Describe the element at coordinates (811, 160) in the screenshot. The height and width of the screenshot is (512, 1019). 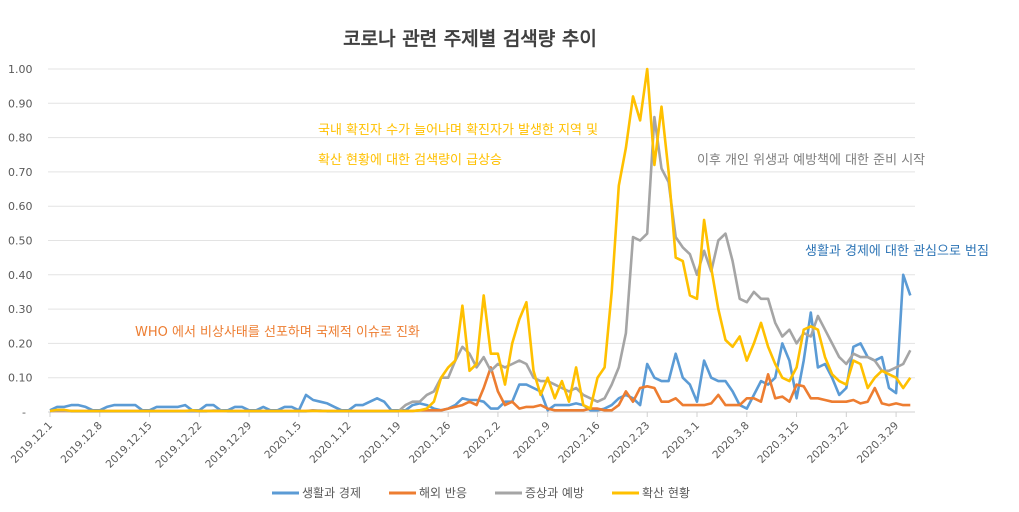
I see `annotation-hygiene: 이후 개인 위생과 예방책에 대한 준비 시작` at that location.